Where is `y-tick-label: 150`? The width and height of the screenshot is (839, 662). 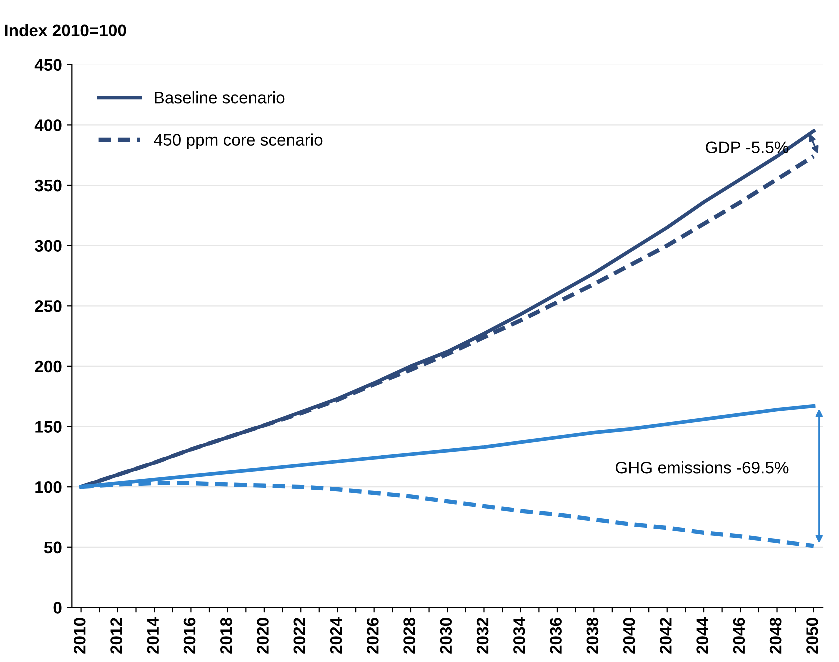
y-tick-label: 150 is located at coordinates (49, 427).